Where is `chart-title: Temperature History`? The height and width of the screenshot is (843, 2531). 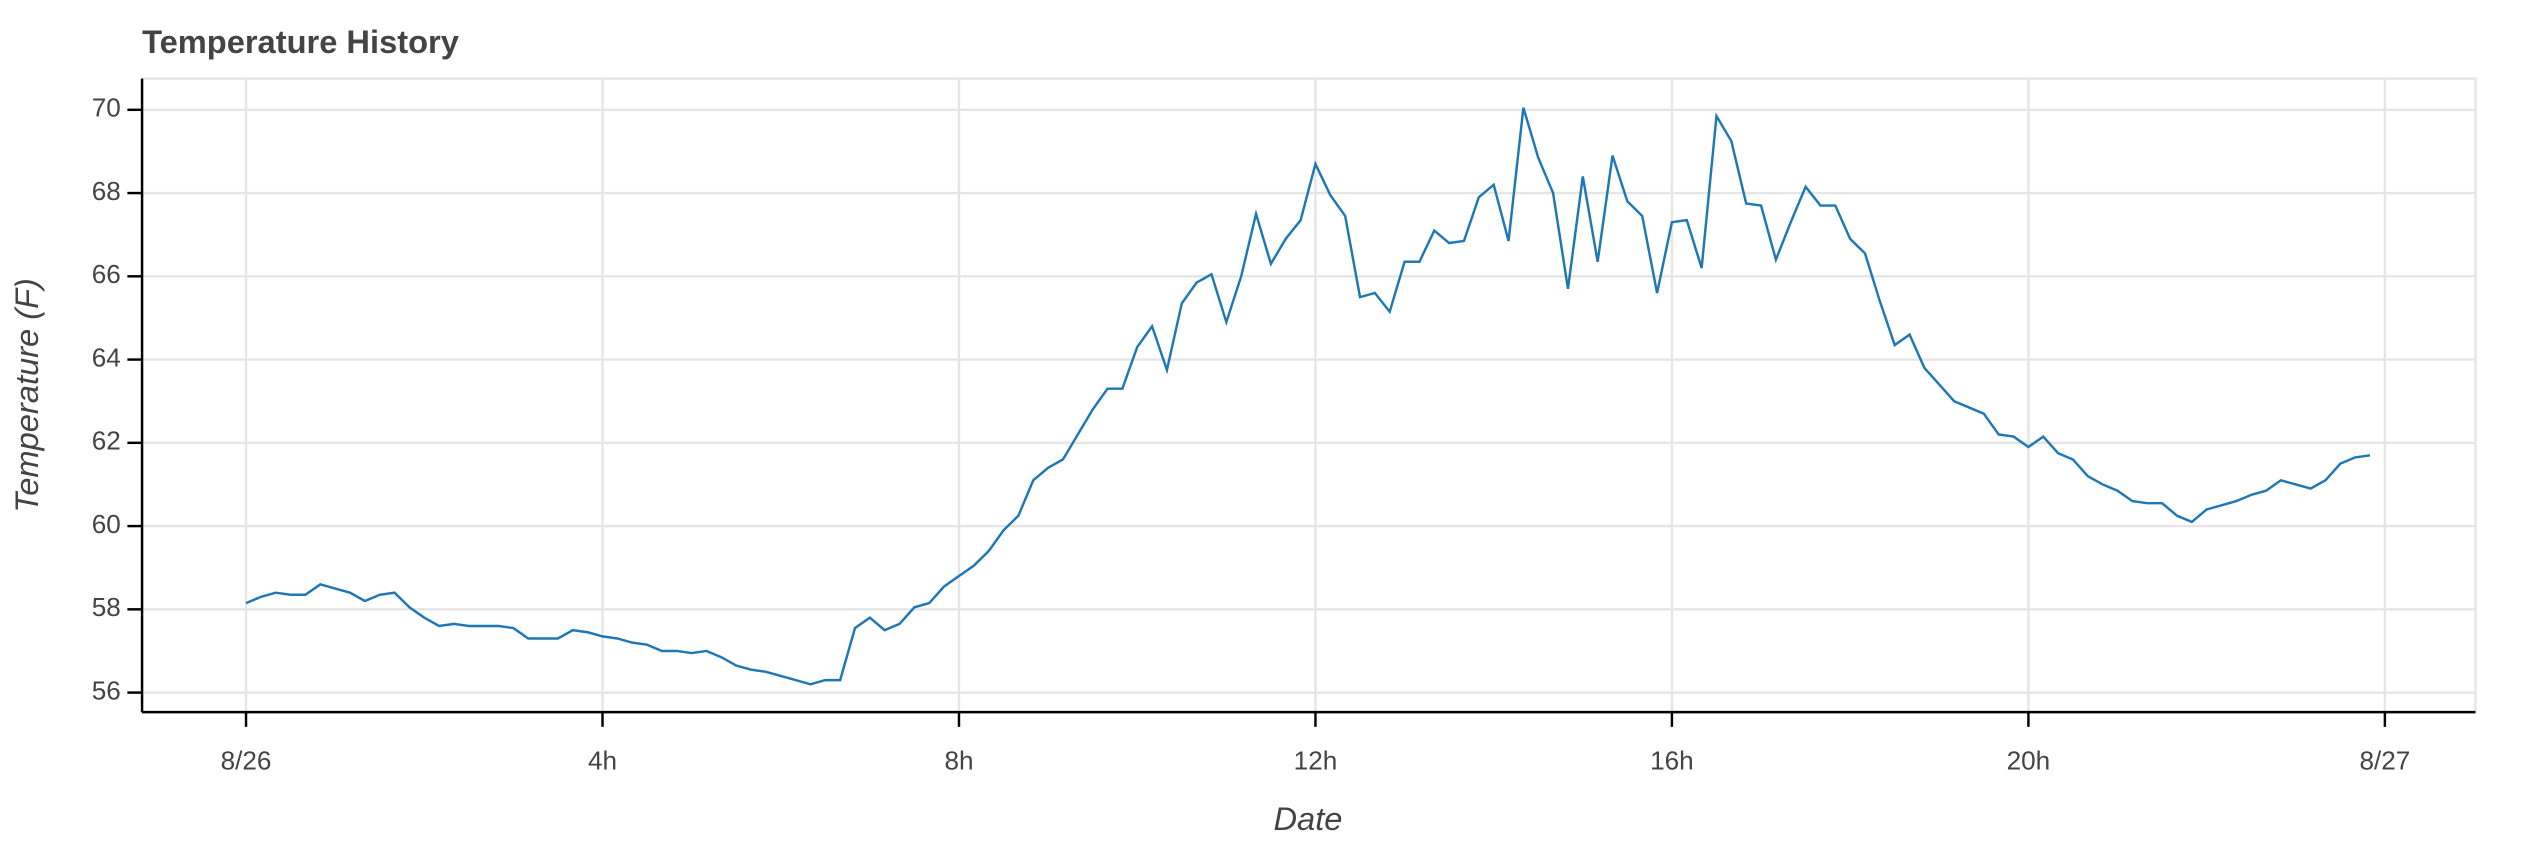 chart-title: Temperature History is located at coordinates (300, 41).